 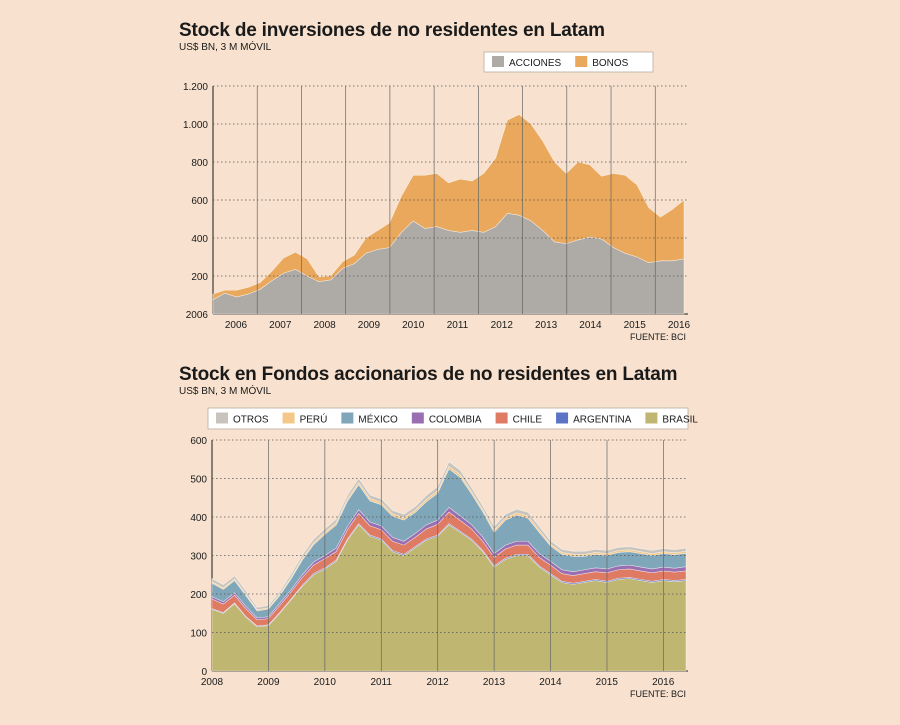 What do you see at coordinates (590, 325) in the screenshot?
I see `chart1-xtick-label: 2014` at bounding box center [590, 325].